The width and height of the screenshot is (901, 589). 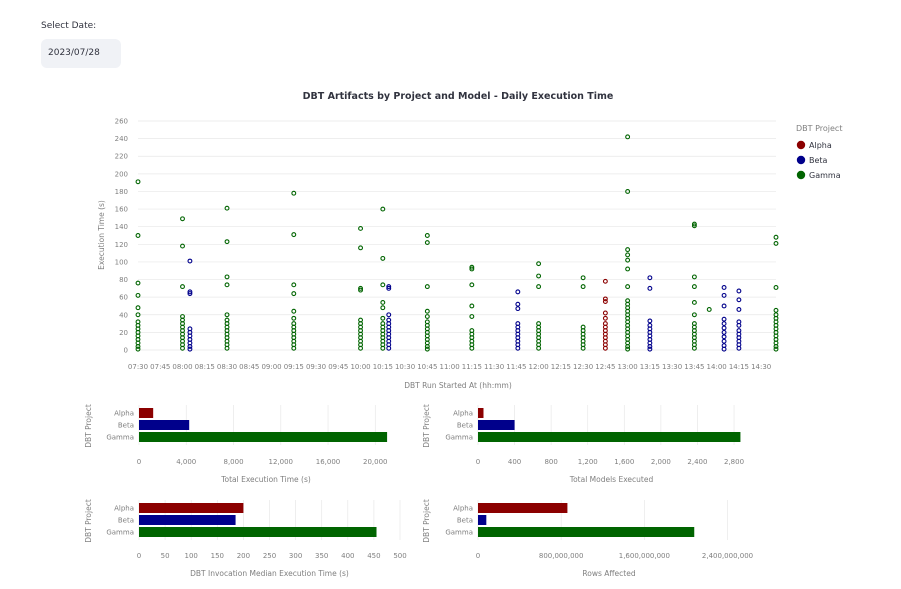 I want to click on bar-x-tick-label: 8,000, so click(x=233, y=462).